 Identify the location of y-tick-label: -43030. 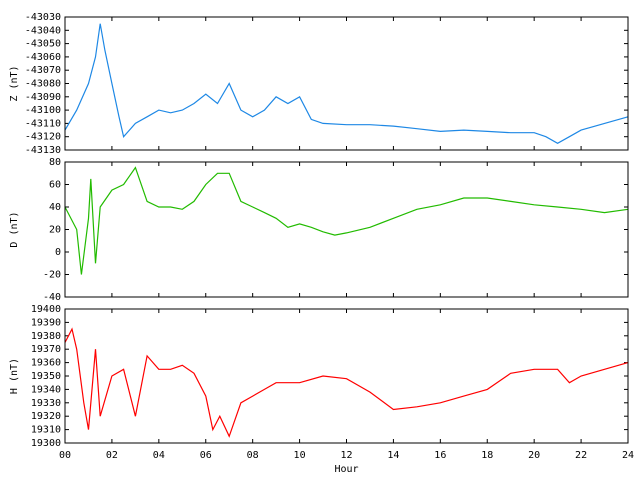
(43, 17).